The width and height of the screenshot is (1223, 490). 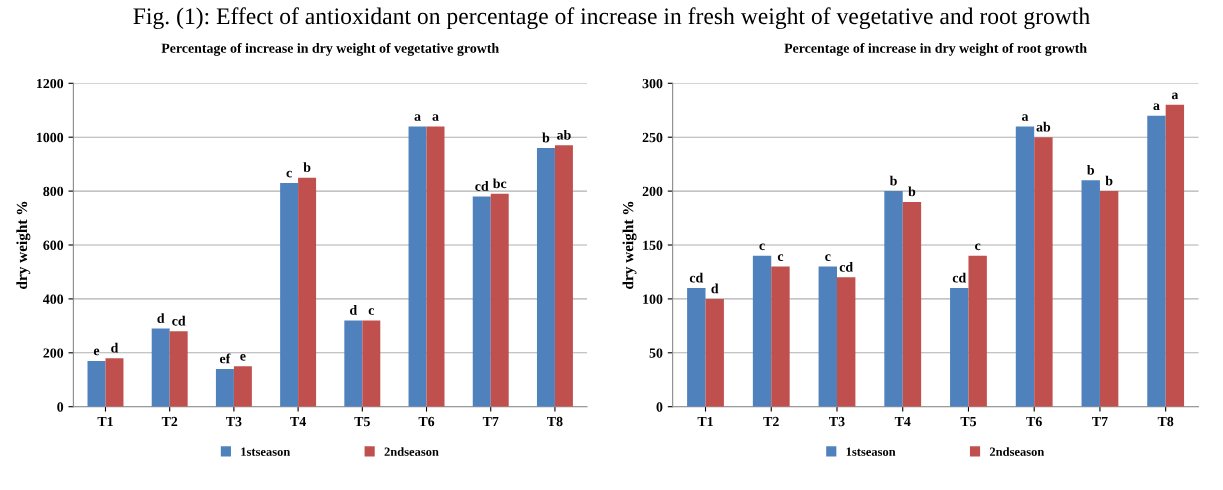 I want to click on y-tick-label: 300, so click(x=652, y=83).